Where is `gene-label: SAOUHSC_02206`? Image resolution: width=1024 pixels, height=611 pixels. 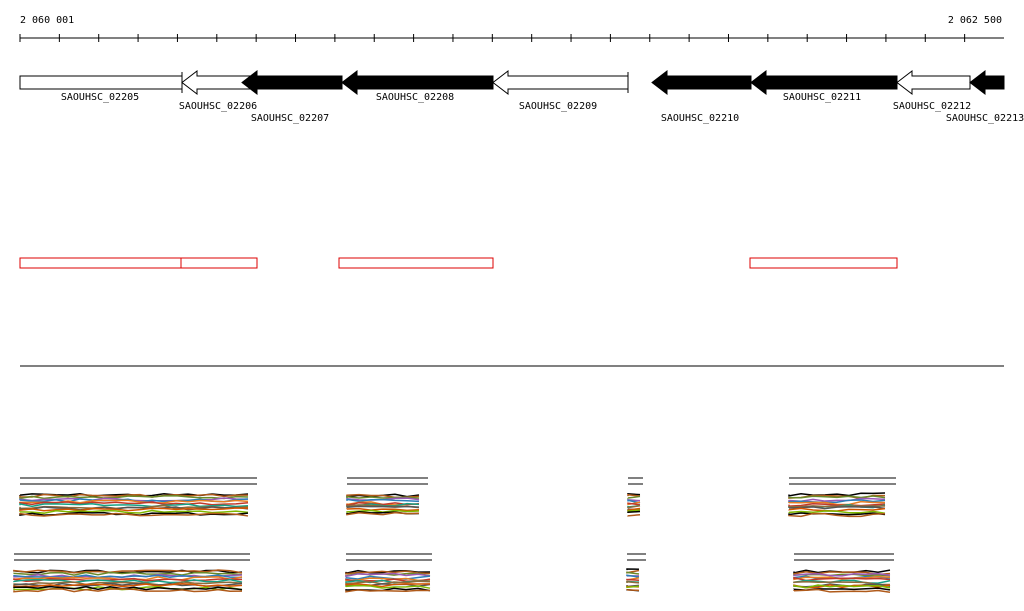
gene-label: SAOUHSC_02206 is located at coordinates (218, 106).